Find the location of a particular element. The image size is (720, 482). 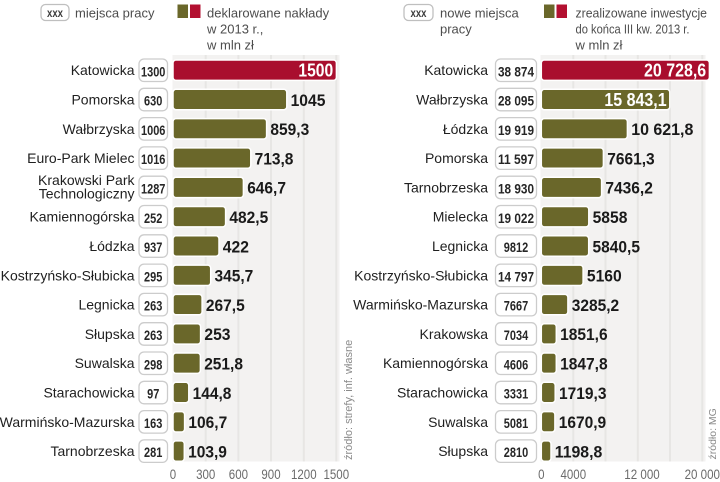

svg-text: 19 919 is located at coordinates (516, 130).